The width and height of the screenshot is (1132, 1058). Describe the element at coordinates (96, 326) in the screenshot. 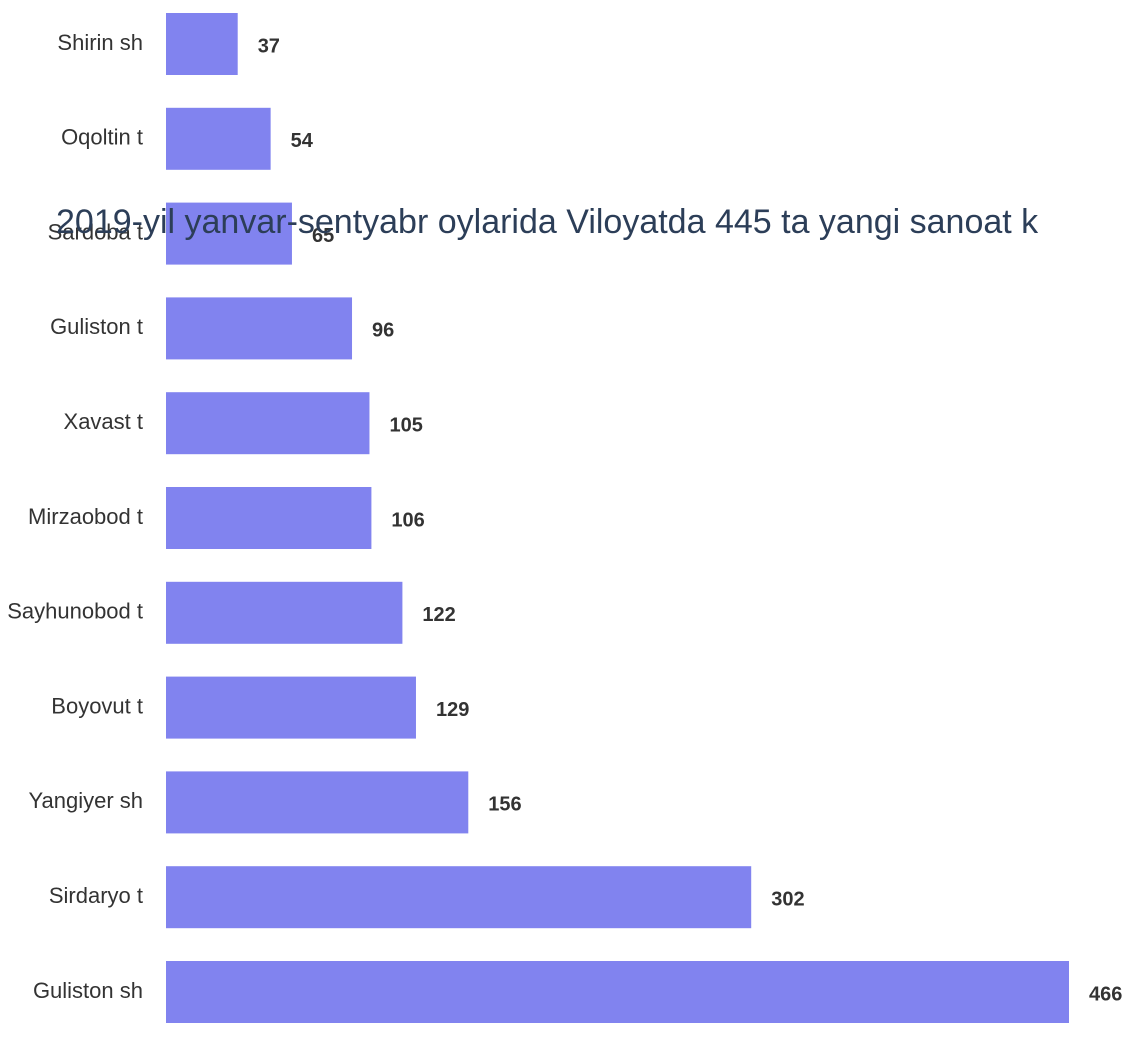

I see `category-label: Guliston t` at that location.